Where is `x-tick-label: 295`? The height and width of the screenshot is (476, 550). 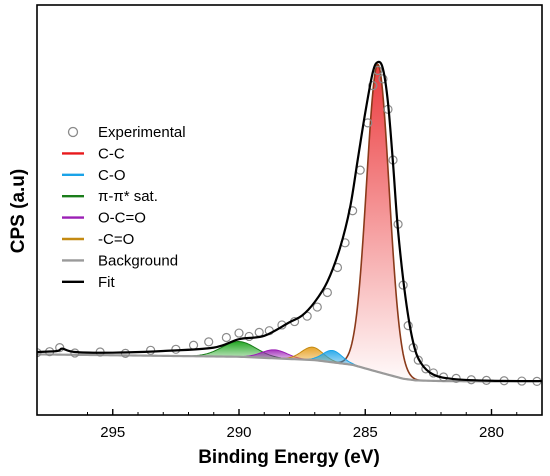 x-tick-label: 295 is located at coordinates (112, 432).